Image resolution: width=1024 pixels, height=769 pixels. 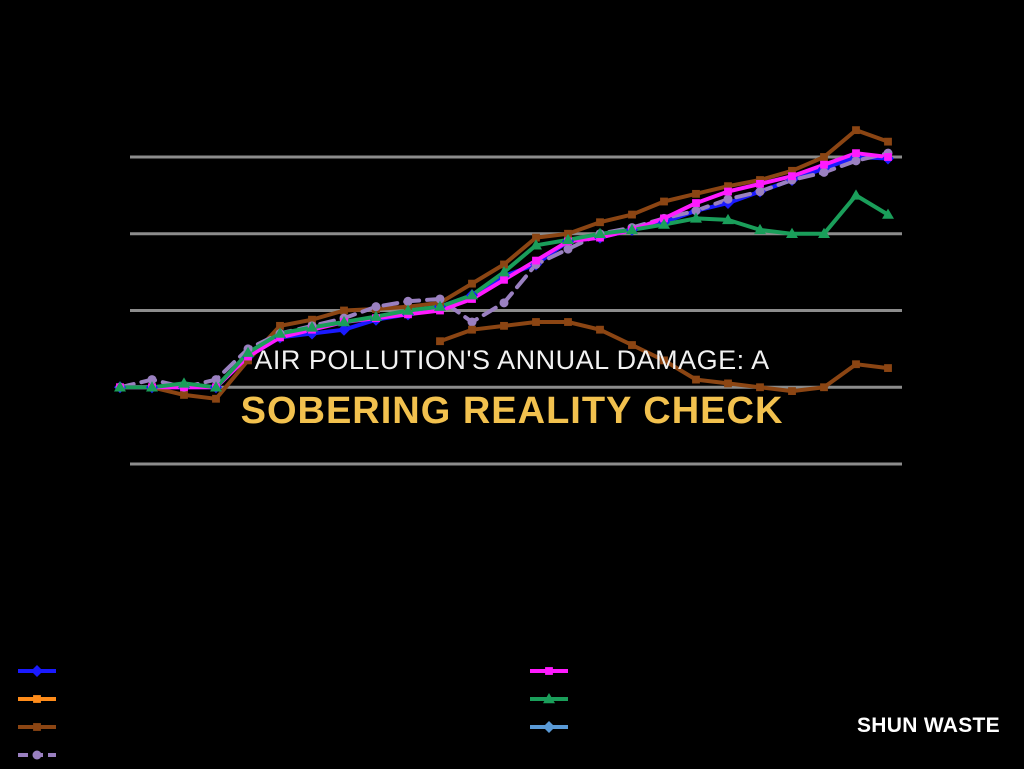 I want to click on legend, so click(x=293, y=712).